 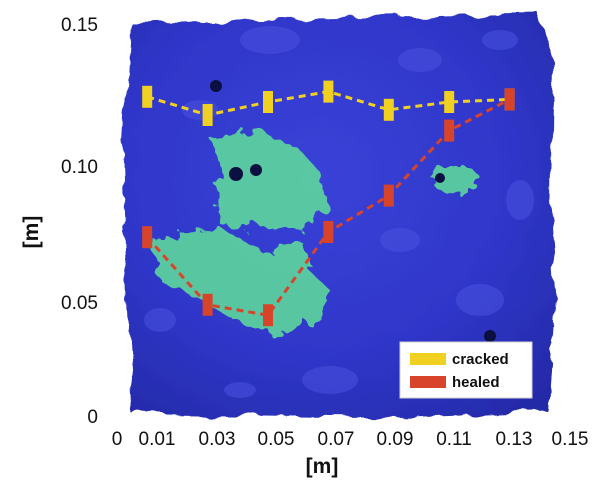 I want to click on y-tick-labels: 0.15 0.10 0.05 0, so click(x=79, y=221).